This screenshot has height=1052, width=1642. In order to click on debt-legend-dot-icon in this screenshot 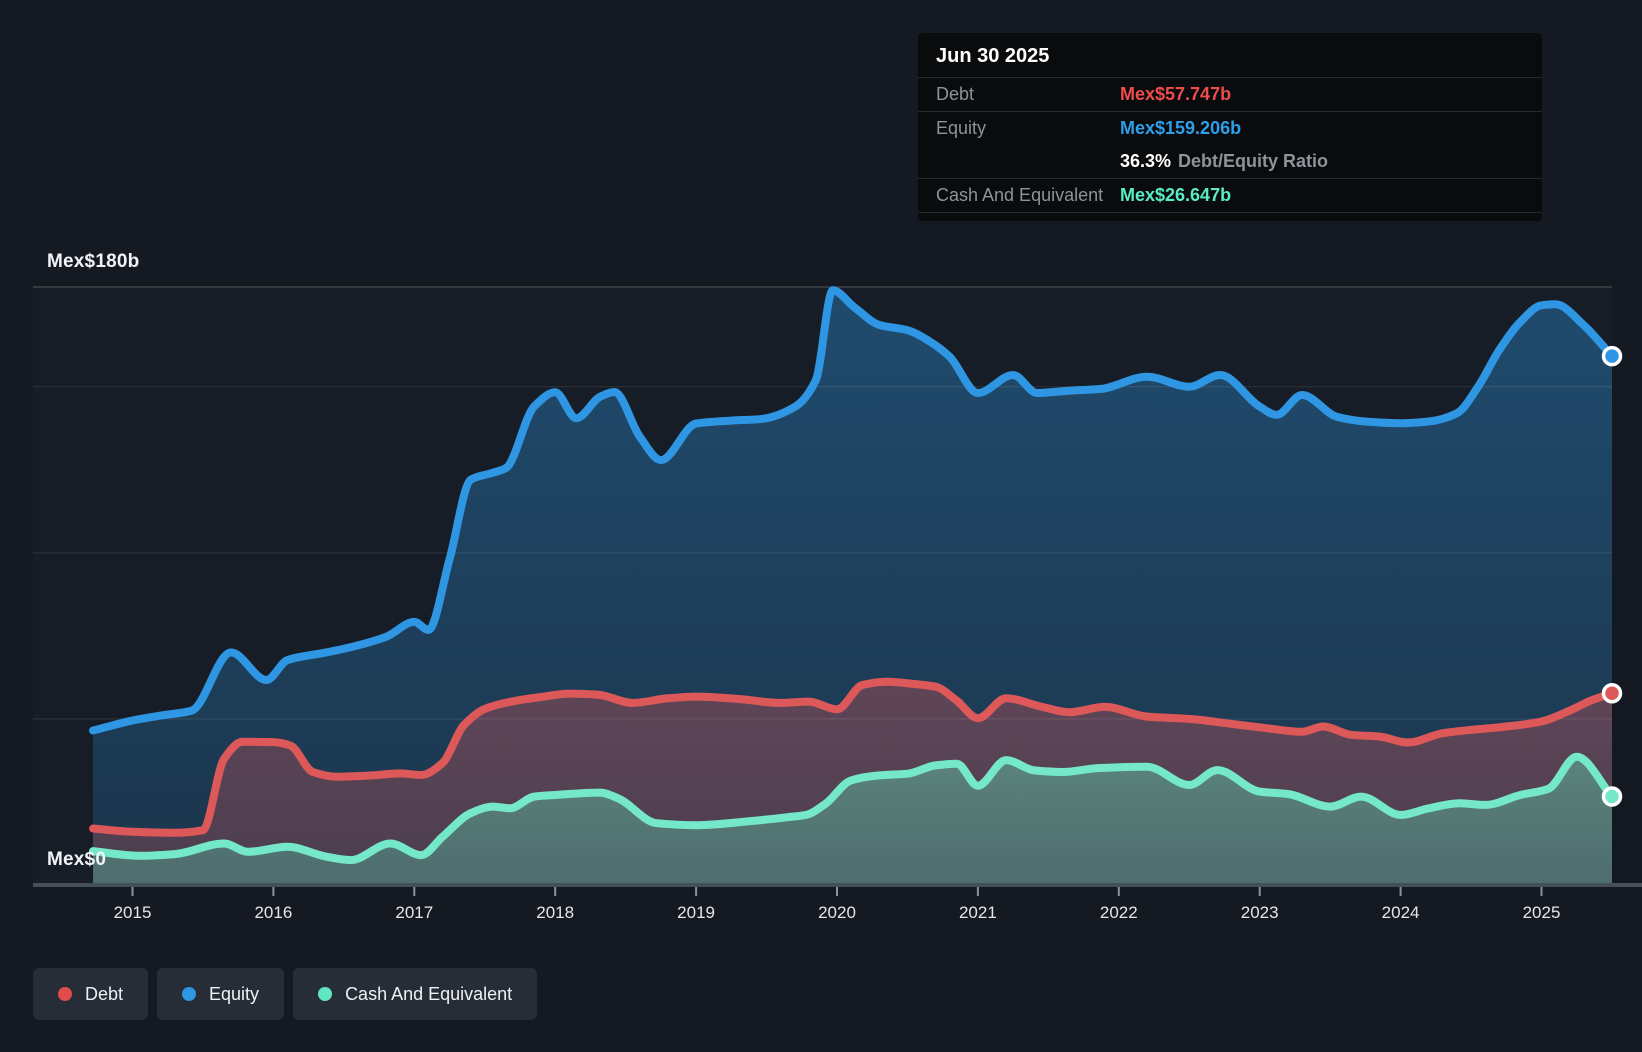, I will do `click(65, 994)`.